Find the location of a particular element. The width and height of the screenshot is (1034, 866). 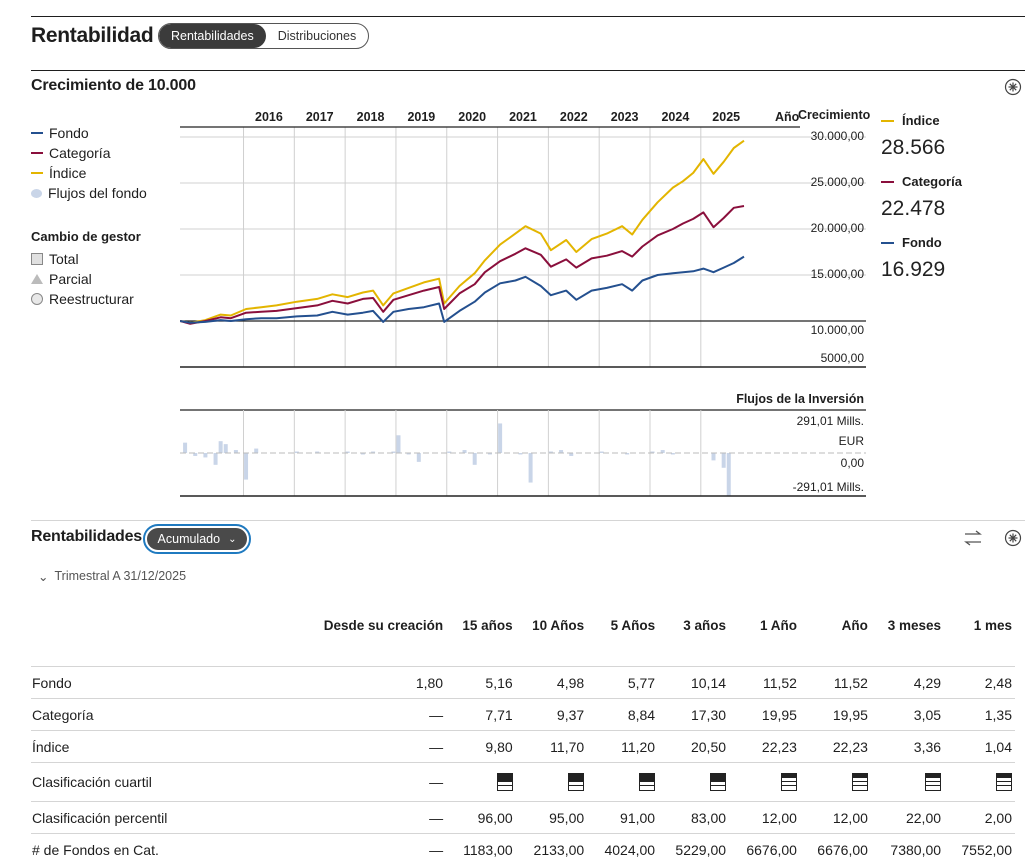

table-cell: 2,00 is located at coordinates (979, 817).